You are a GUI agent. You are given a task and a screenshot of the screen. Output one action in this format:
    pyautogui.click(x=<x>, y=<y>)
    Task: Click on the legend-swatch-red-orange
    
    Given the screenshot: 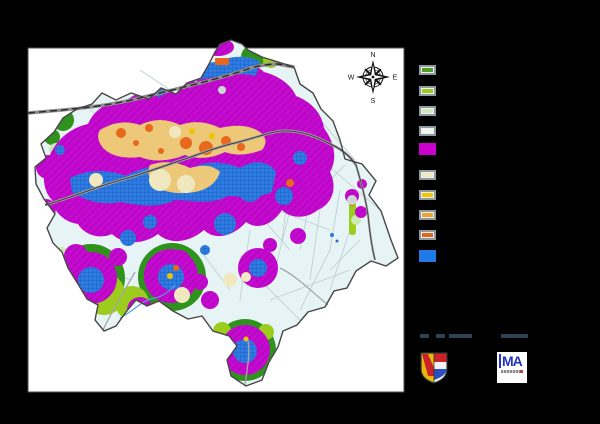 What is the action you would take?
    pyautogui.click(x=427, y=234)
    